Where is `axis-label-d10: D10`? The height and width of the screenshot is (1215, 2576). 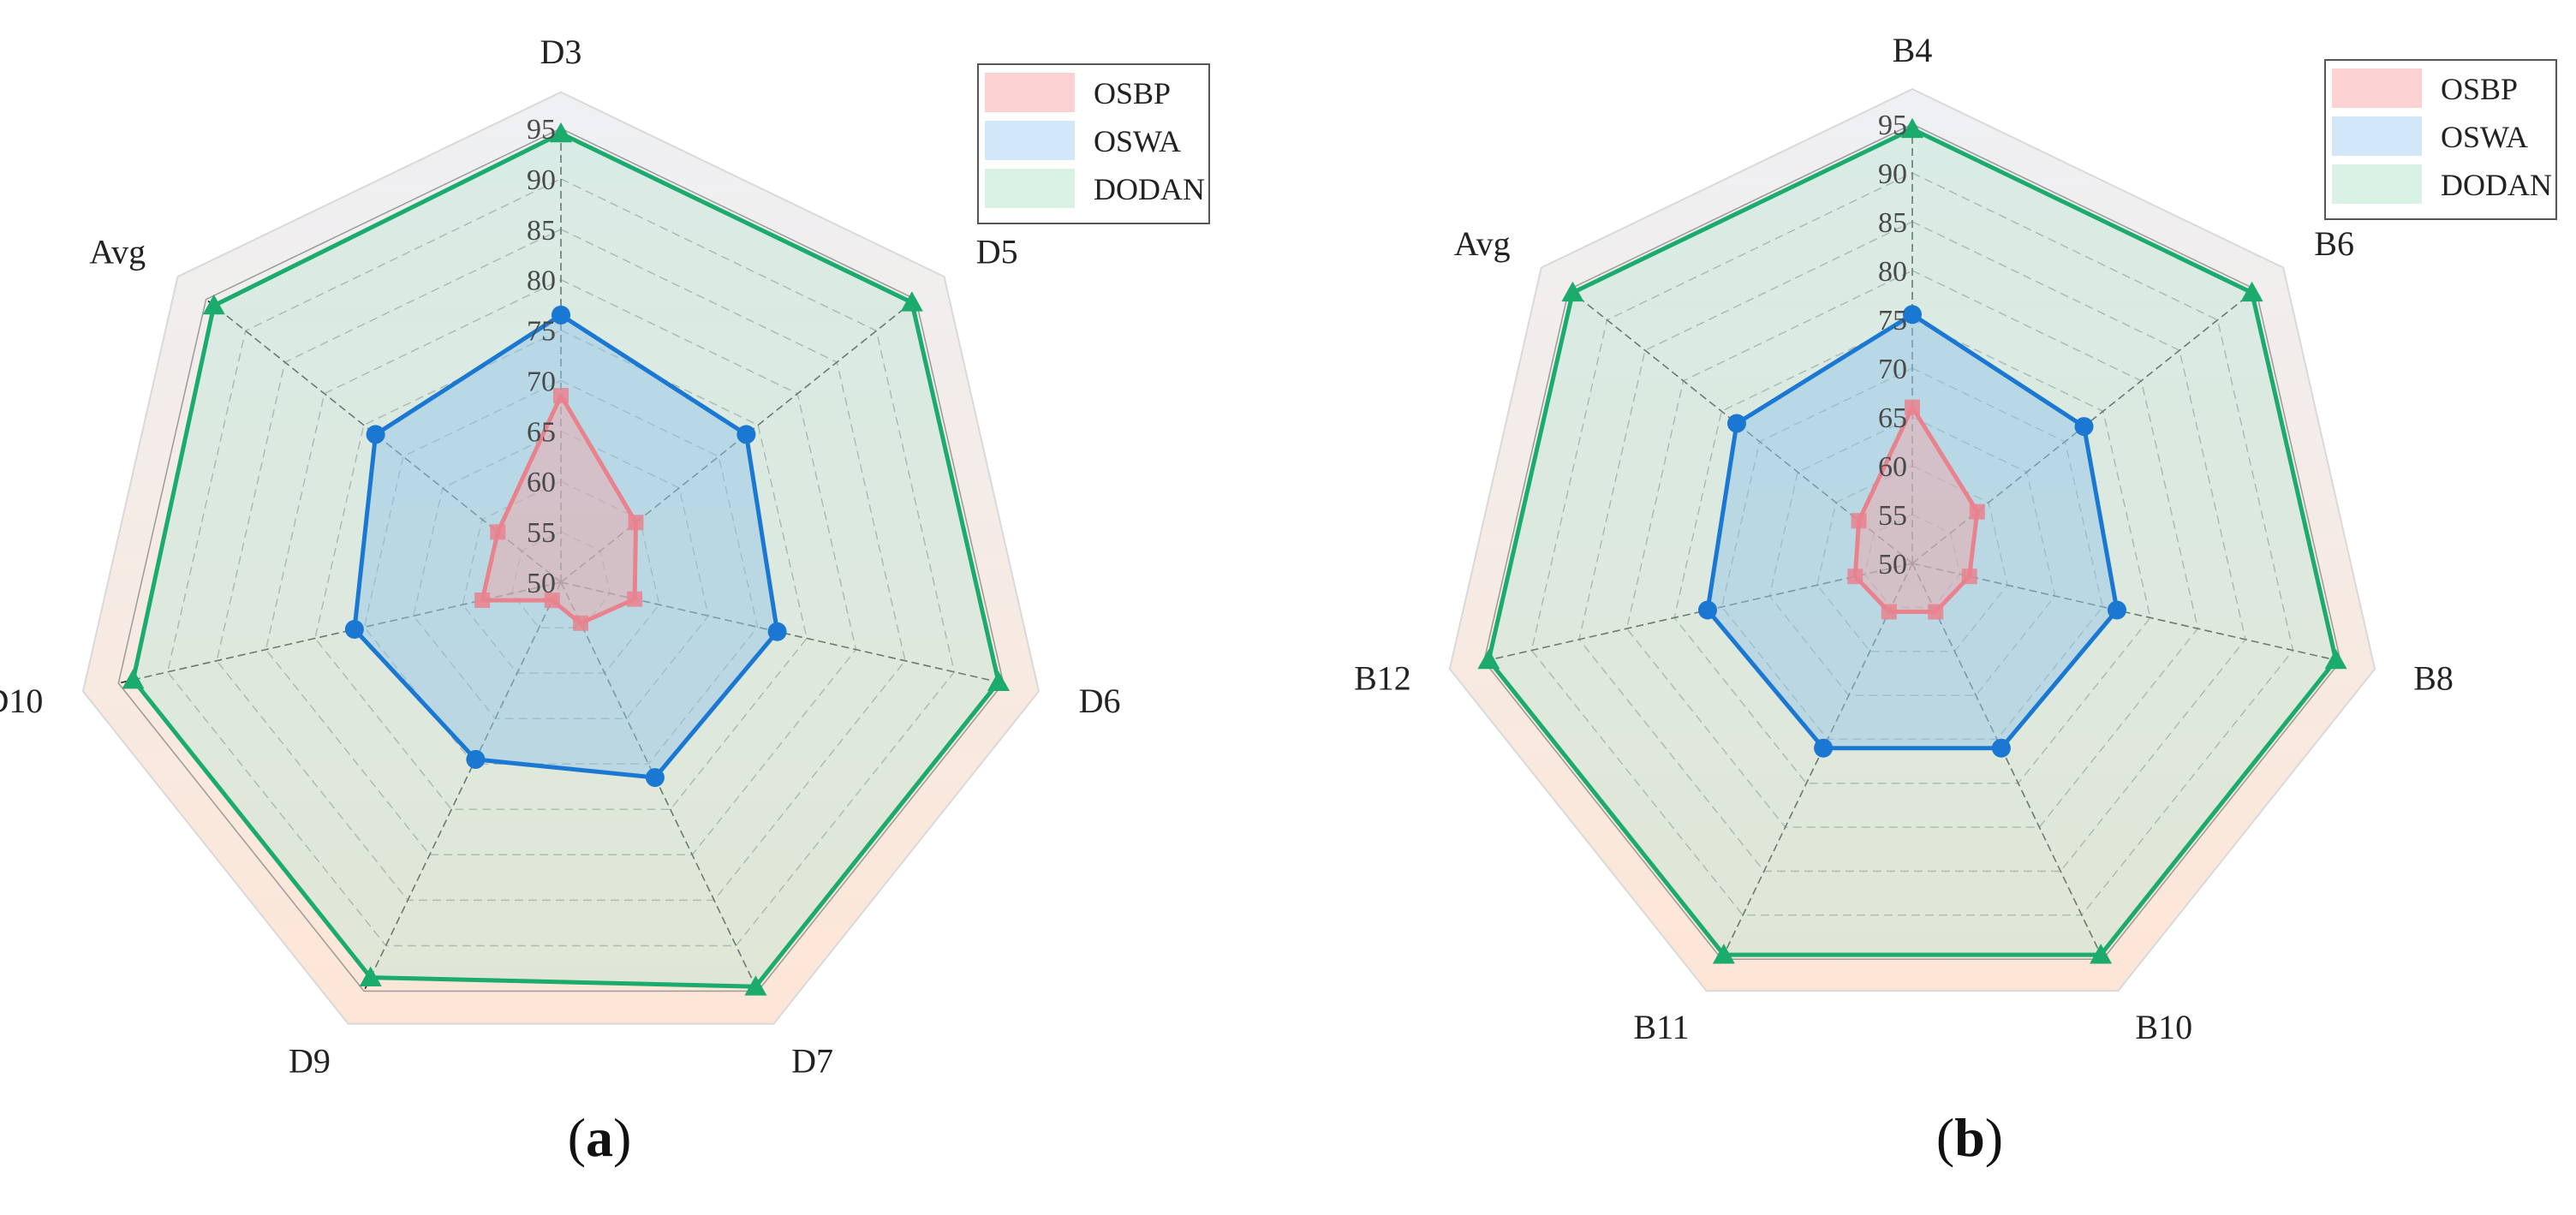
axis-label-d10: D10 is located at coordinates (21, 701).